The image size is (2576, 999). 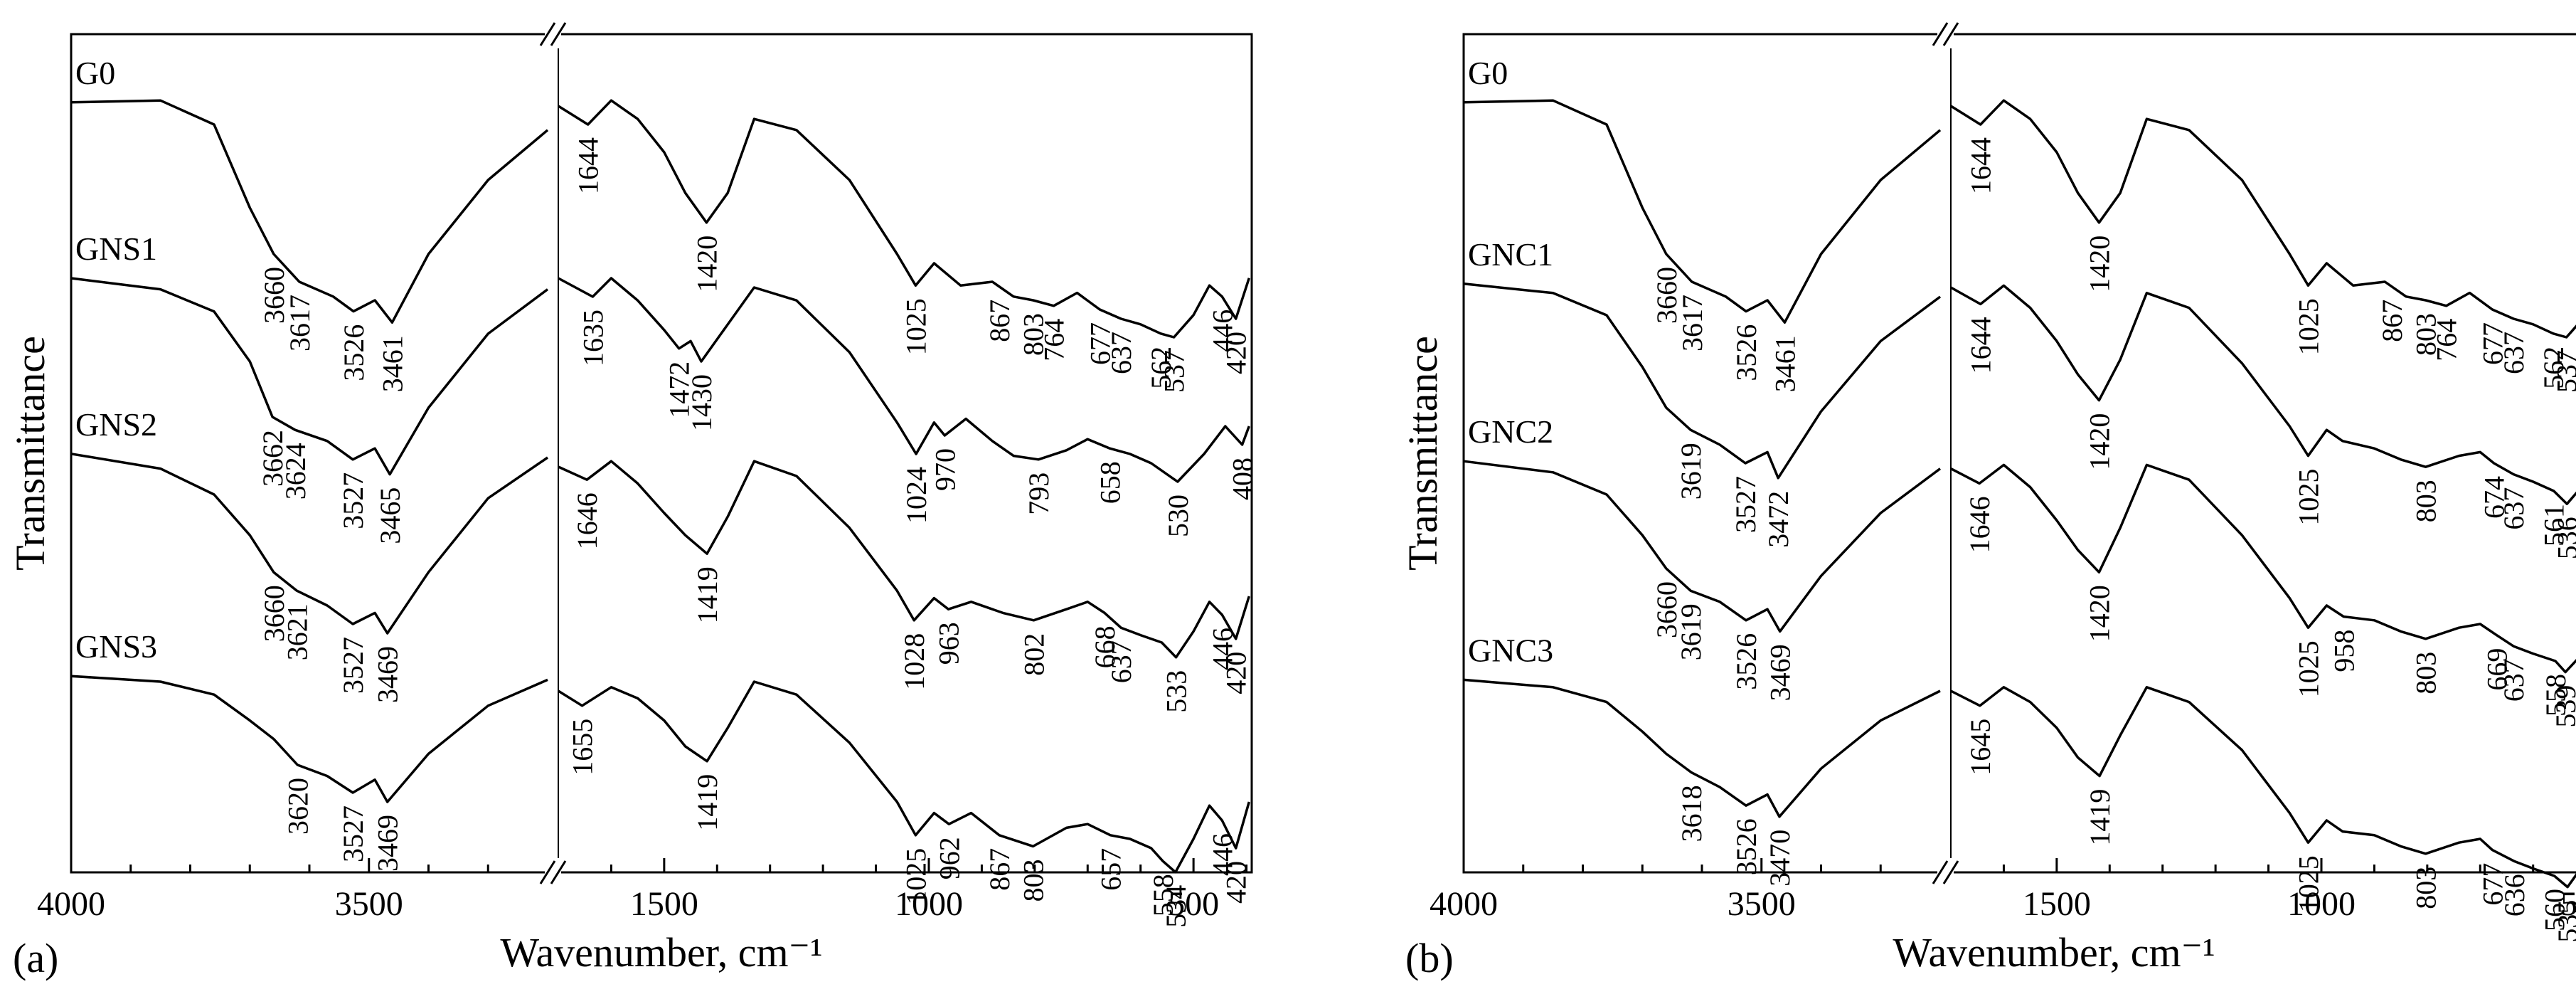 I want to click on band-label: 1635, so click(x=593, y=338).